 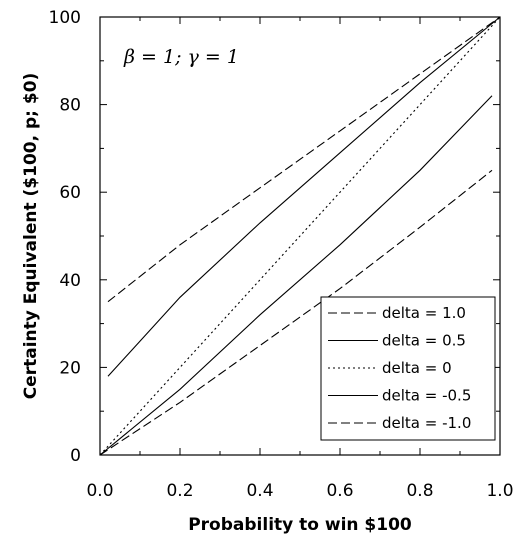 I want to click on legend-label: delta = -1.0, so click(x=426, y=423).